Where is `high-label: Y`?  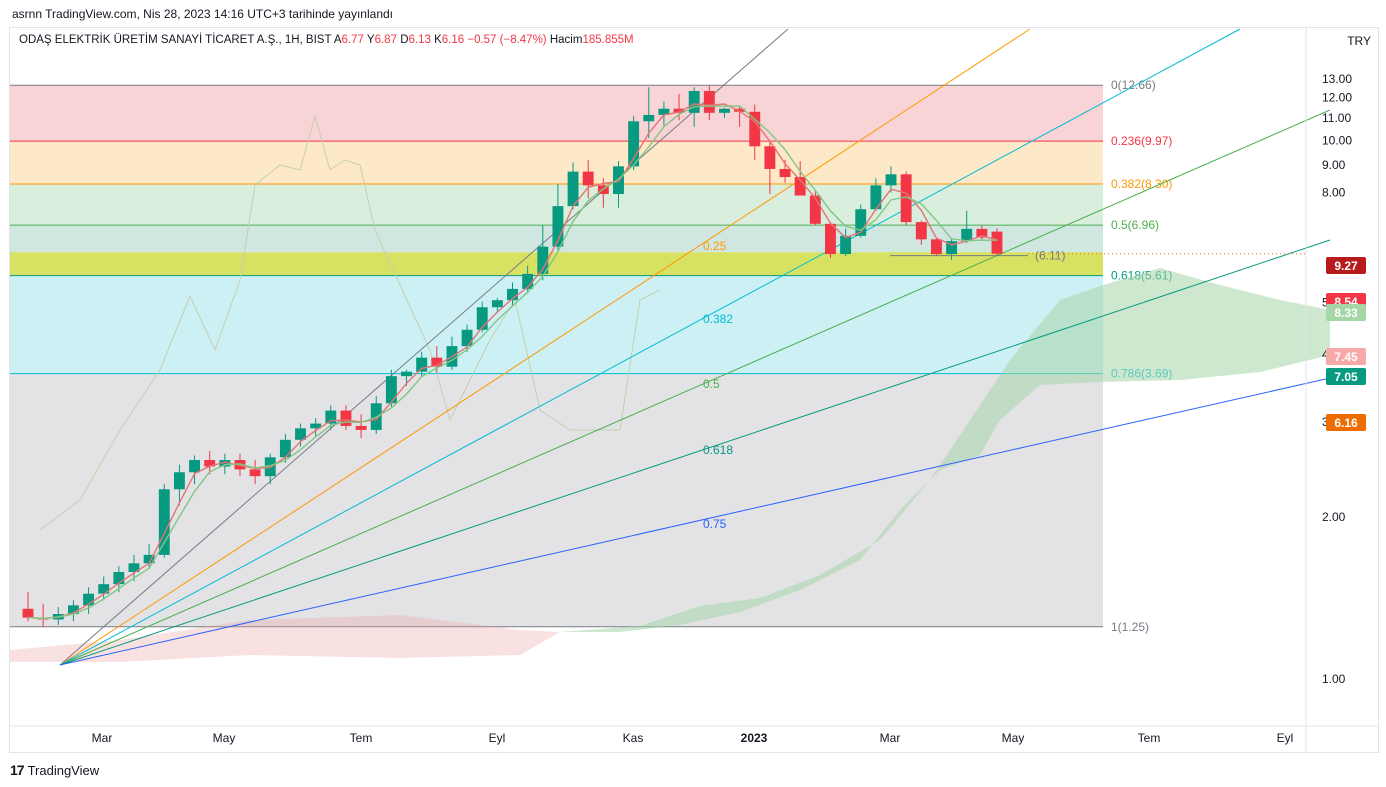 high-label: Y is located at coordinates (370, 40).